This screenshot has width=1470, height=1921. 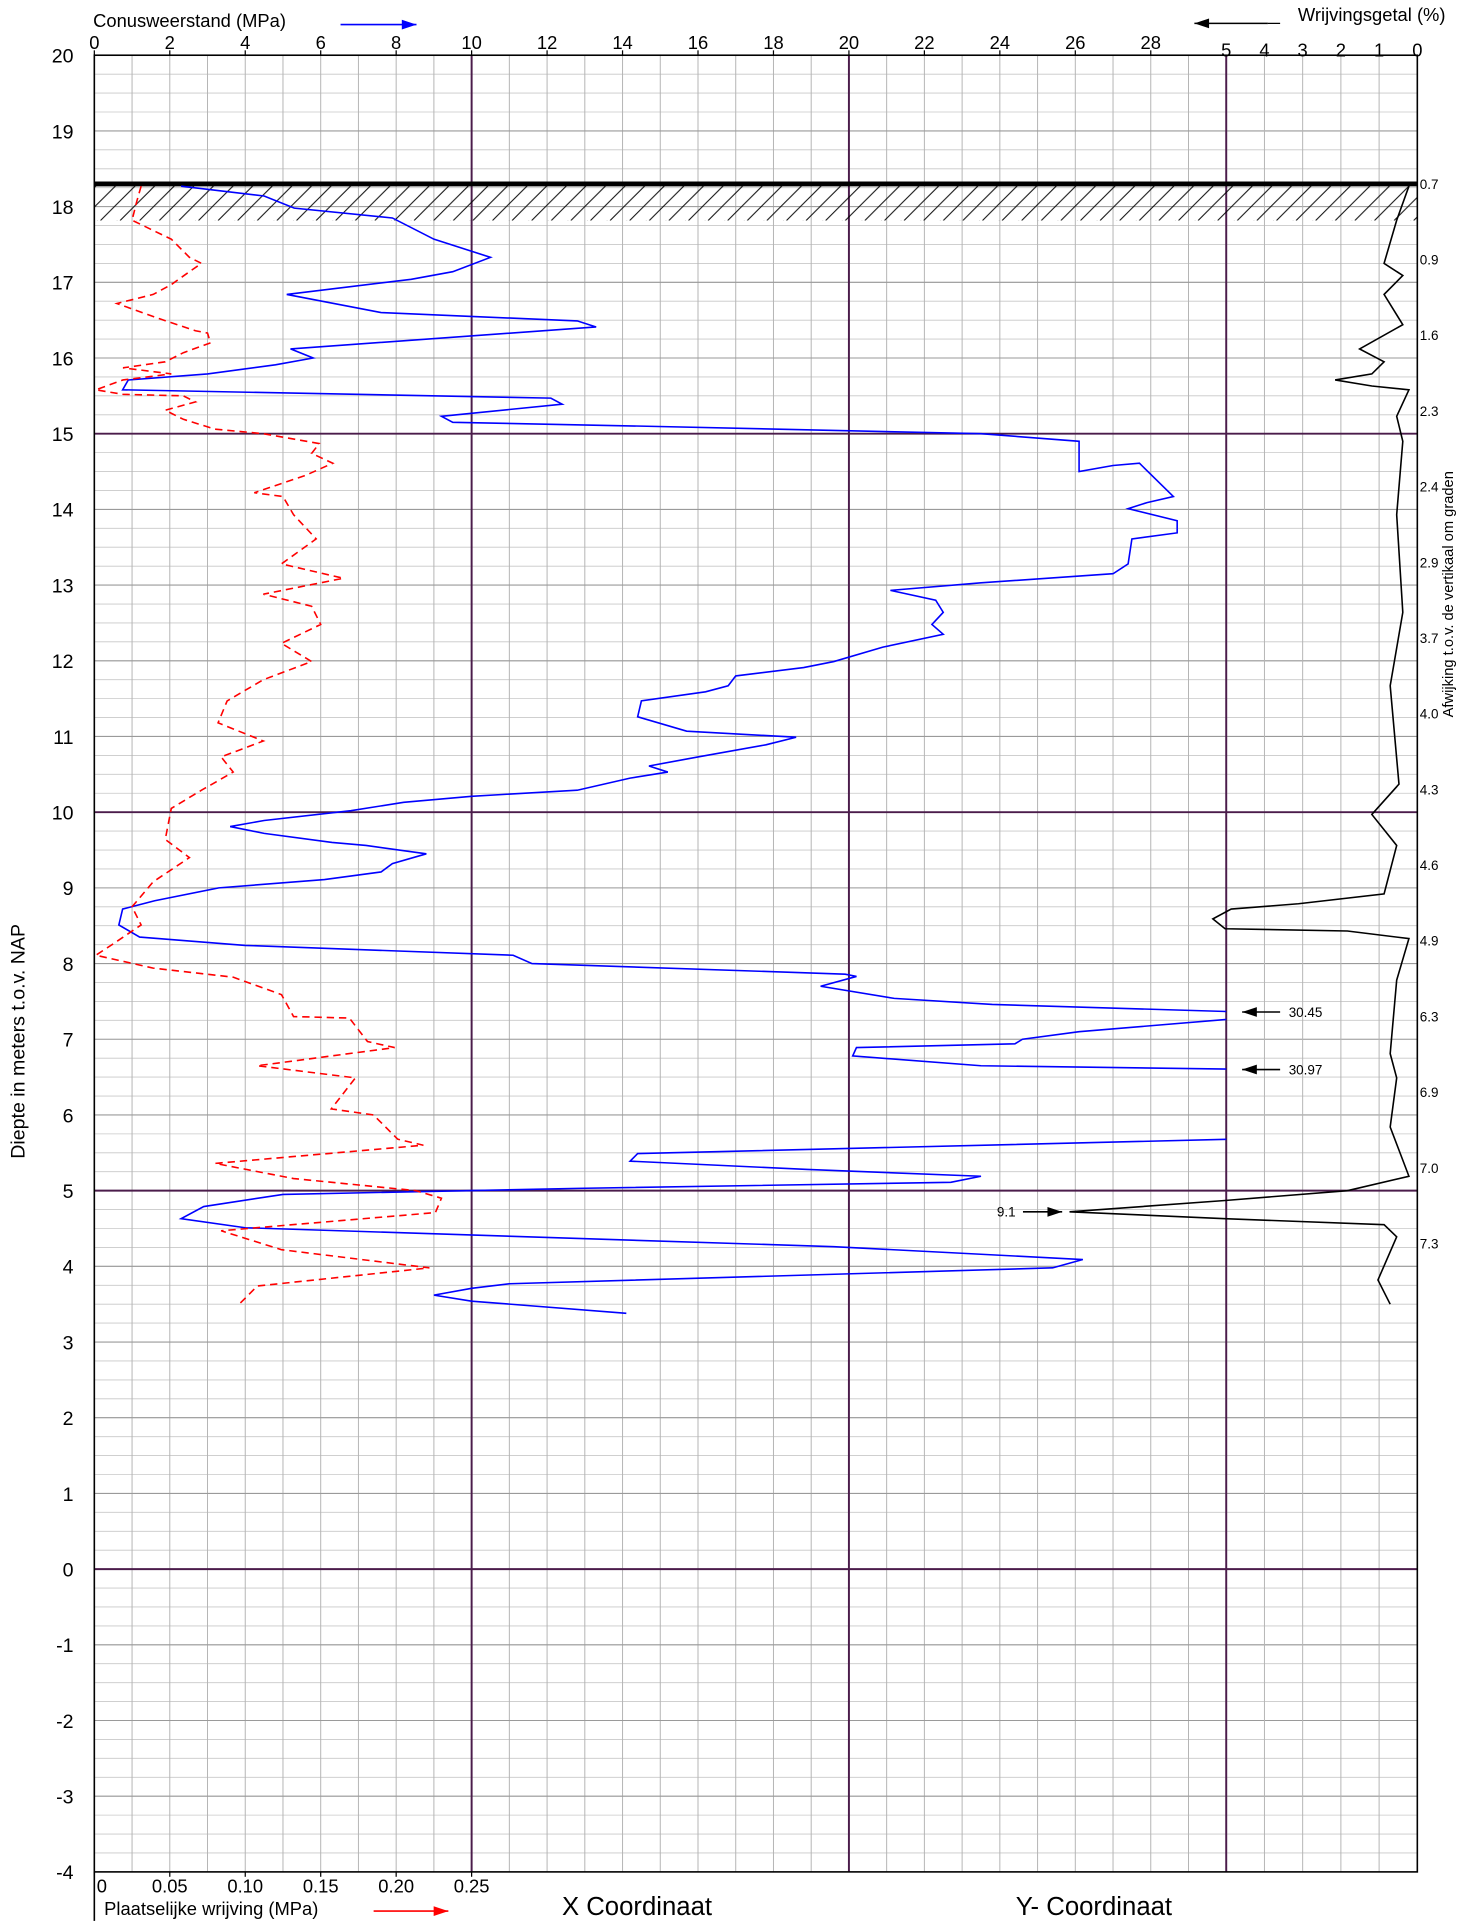 I want to click on y-tick-label: 3, so click(x=68, y=1343).